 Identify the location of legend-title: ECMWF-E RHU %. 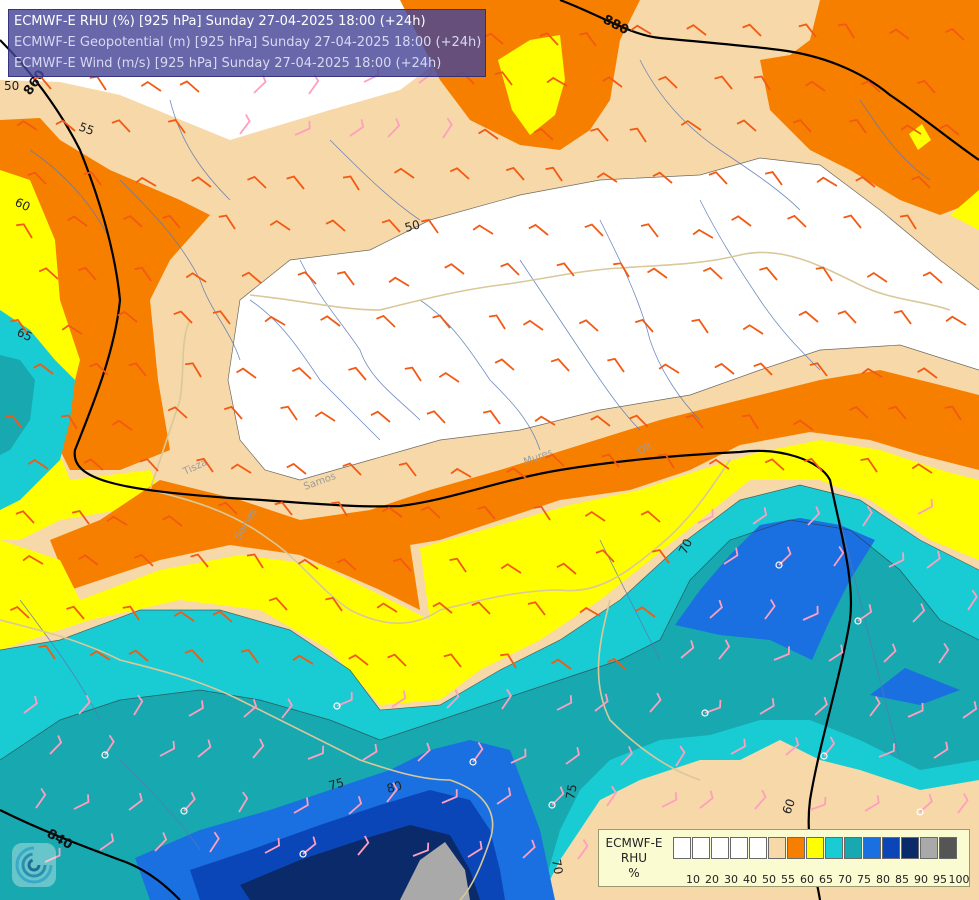
(634, 858).